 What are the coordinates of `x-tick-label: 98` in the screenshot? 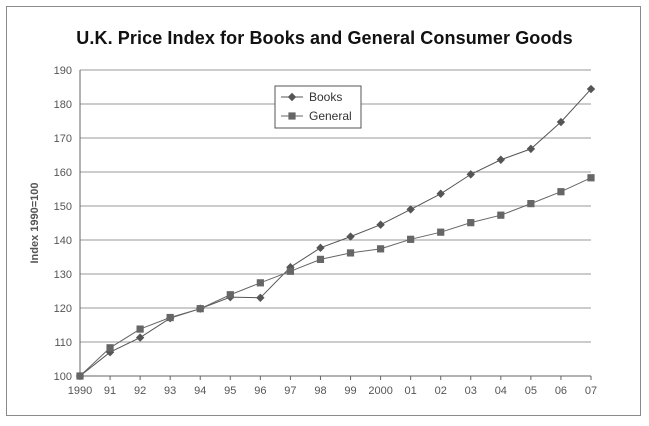 It's located at (320, 391).